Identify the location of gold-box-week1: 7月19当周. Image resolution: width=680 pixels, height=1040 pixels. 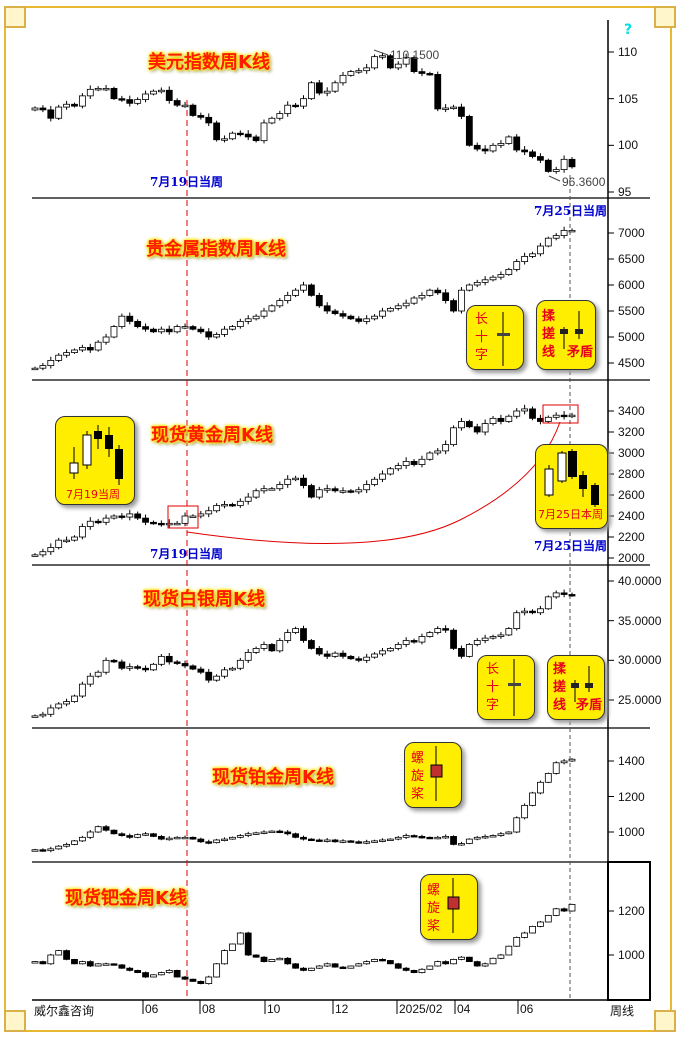
(95, 460).